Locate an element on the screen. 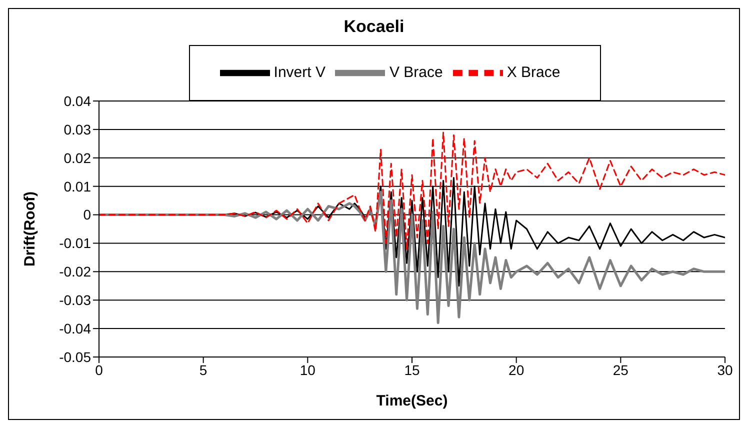 This screenshot has height=430, width=750. y-tick-label: -0.05 is located at coordinates (75, 356).